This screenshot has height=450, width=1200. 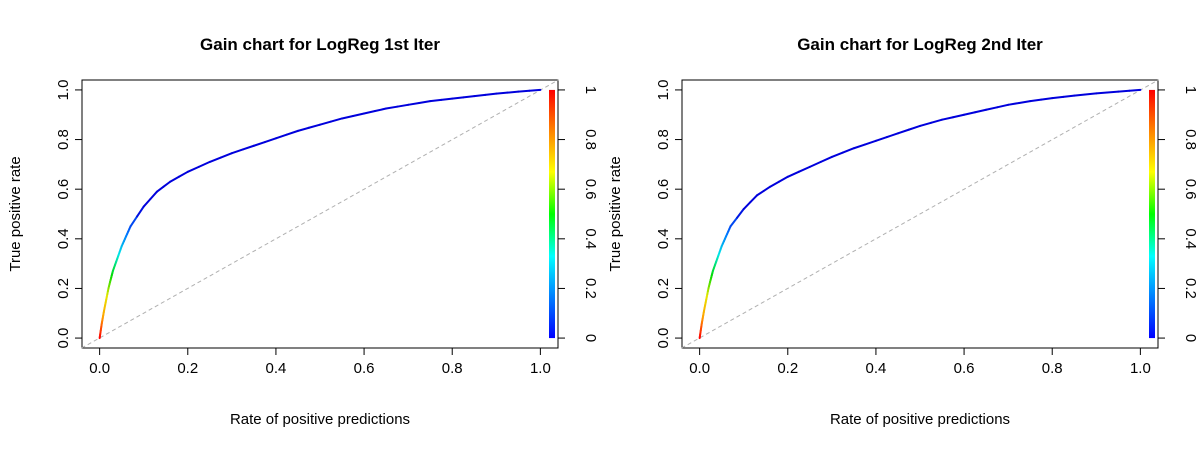 What do you see at coordinates (1052, 368) in the screenshot?
I see `x-tick-label: 0.8` at bounding box center [1052, 368].